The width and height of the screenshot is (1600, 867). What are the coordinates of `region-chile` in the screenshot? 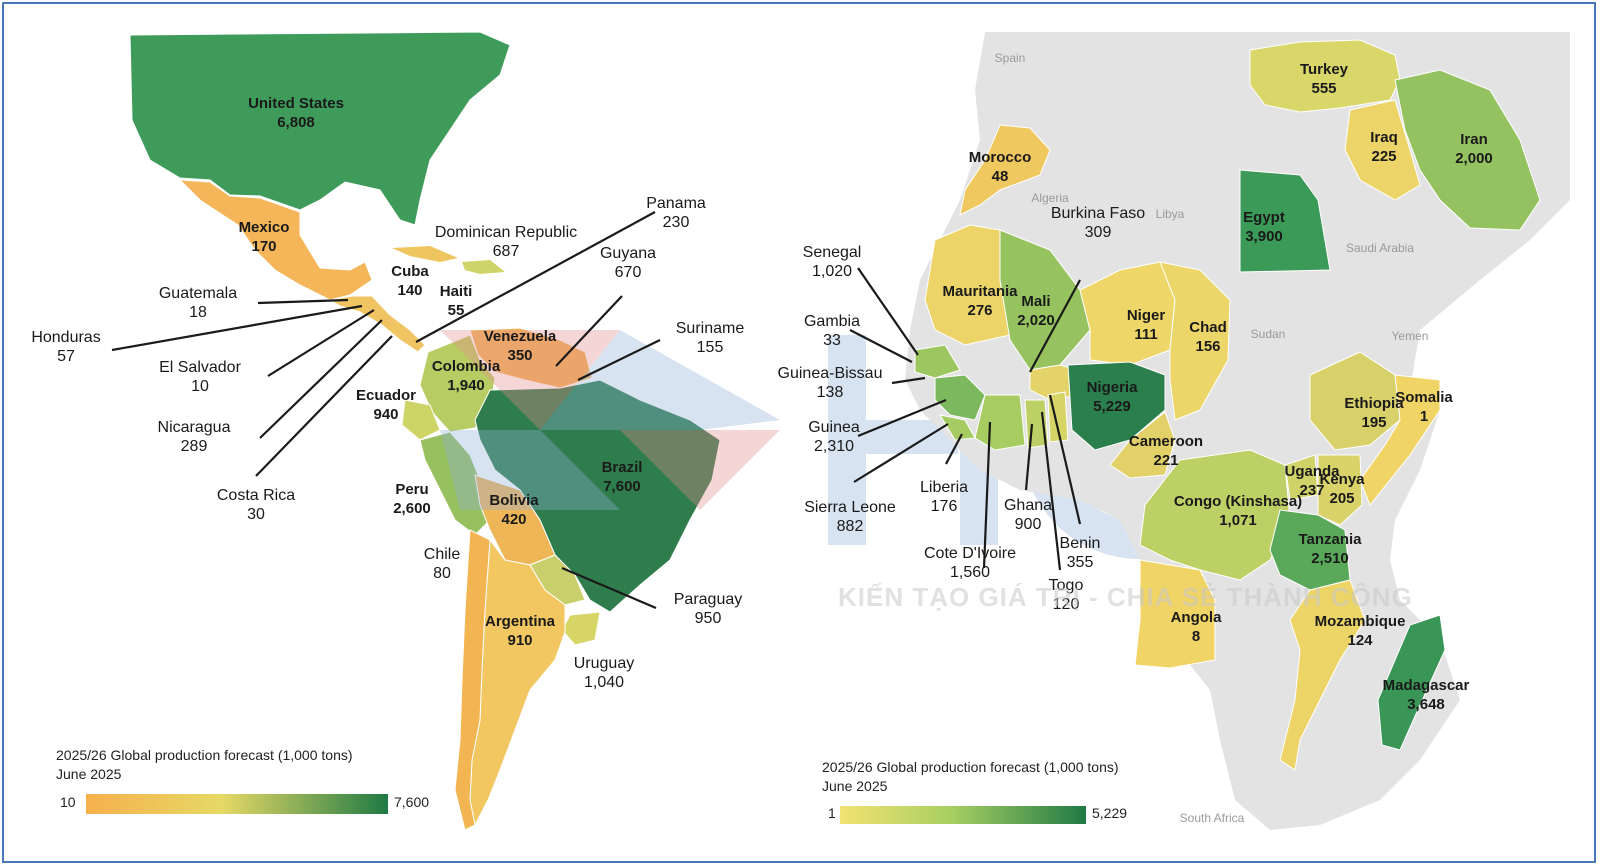 It's located at (472, 680).